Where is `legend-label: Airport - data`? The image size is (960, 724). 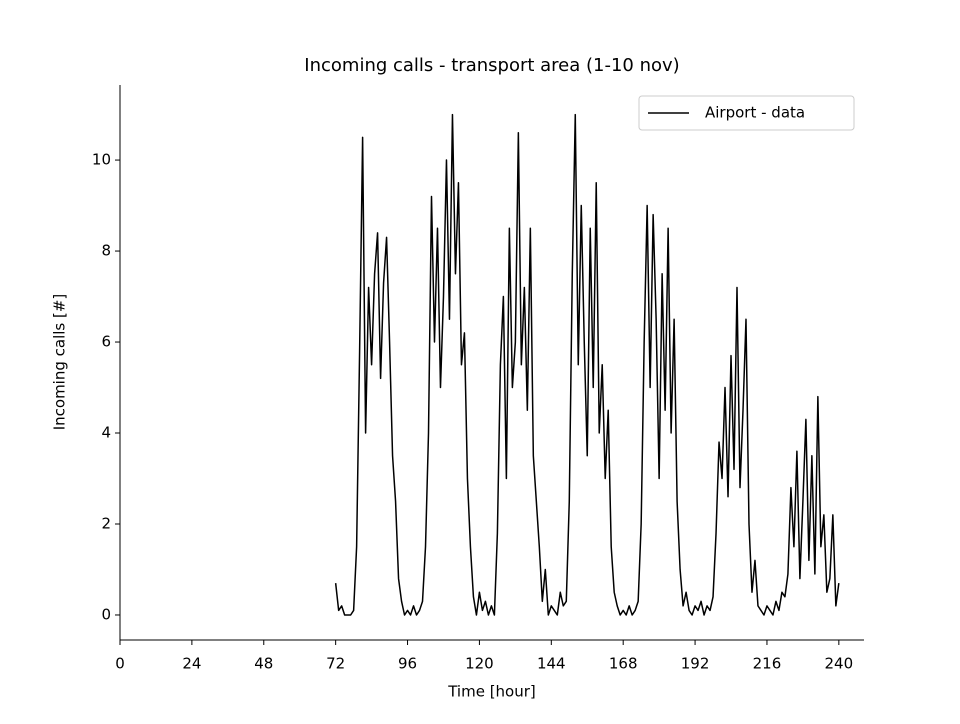 legend-label: Airport - data is located at coordinates (755, 113).